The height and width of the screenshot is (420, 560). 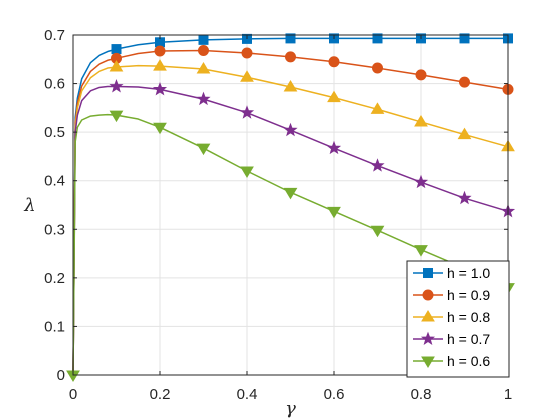 What do you see at coordinates (54, 326) in the screenshot?
I see `y-tick-label: 0.1` at bounding box center [54, 326].